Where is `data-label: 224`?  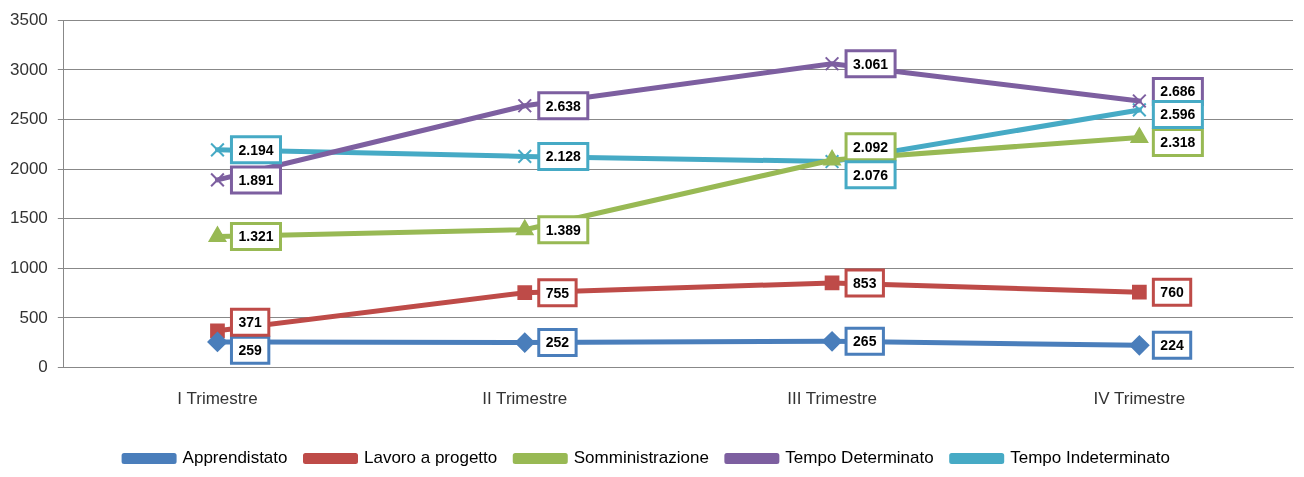
data-label: 224 is located at coordinates (1172, 345).